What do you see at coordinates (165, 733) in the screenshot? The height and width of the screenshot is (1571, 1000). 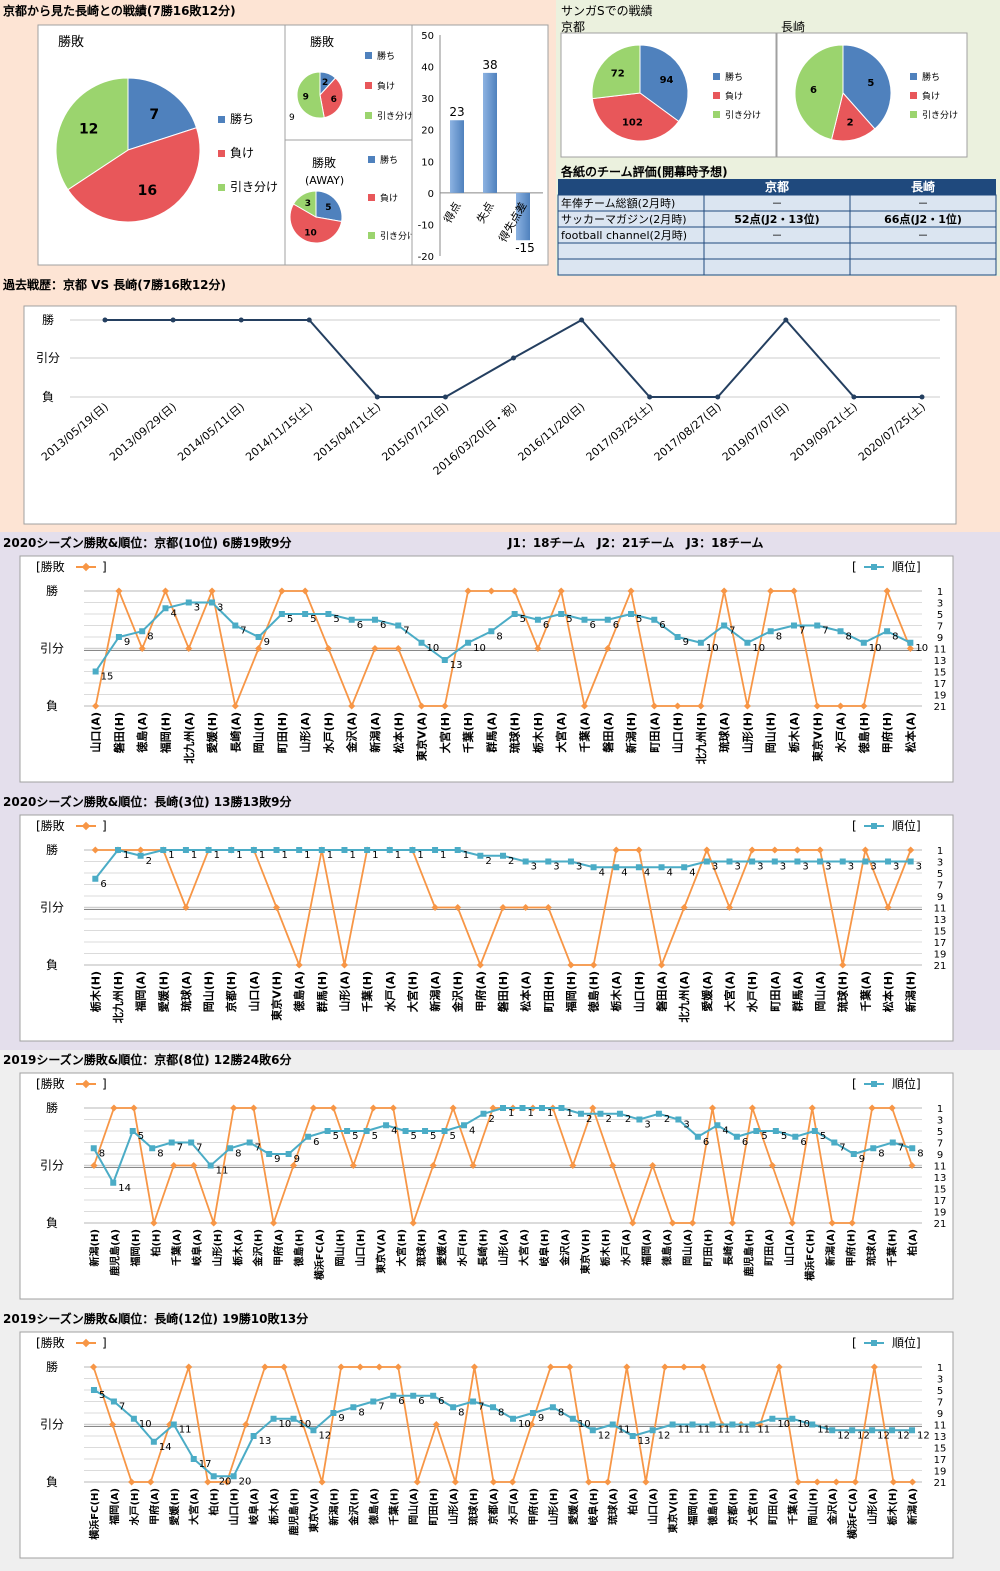 I see `season-category-0-3: 福岡(H)` at bounding box center [165, 733].